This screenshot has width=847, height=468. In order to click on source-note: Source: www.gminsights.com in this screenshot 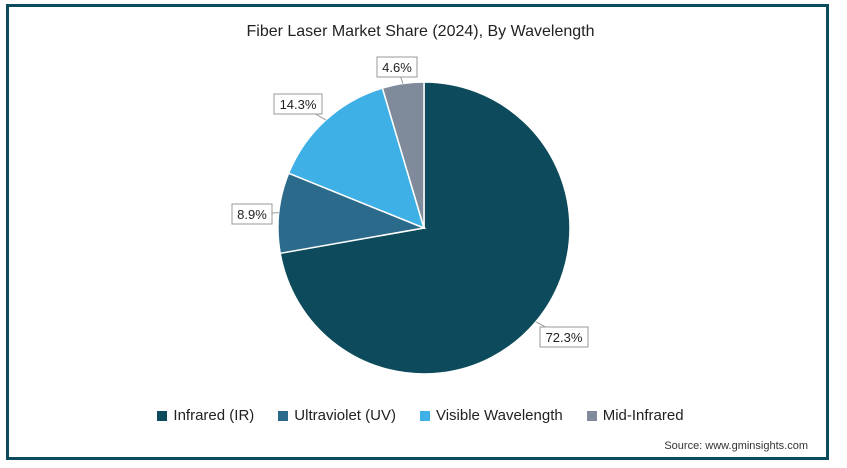, I will do `click(736, 446)`.